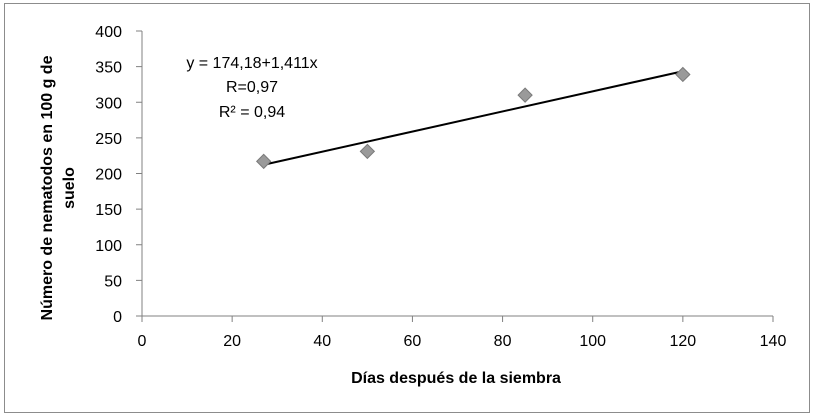 The width and height of the screenshot is (816, 419). Describe the element at coordinates (108, 68) in the screenshot. I see `y-tick-label: 350` at that location.